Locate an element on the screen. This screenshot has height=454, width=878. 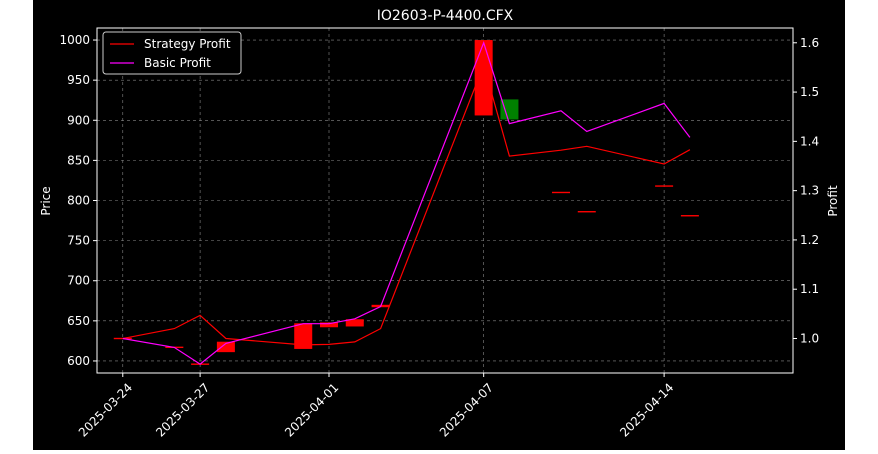
x-tick-label-1: 2025-03-27 is located at coordinates (182, 409).